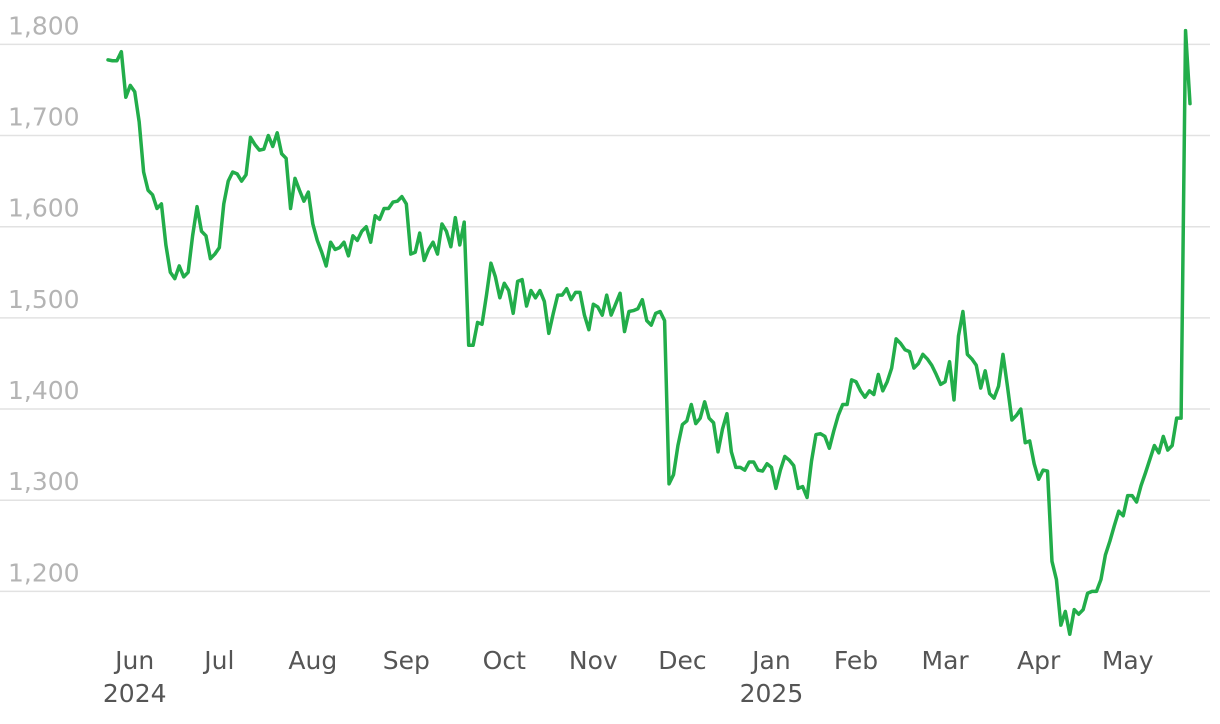 The height and width of the screenshot is (724, 1220). Describe the element at coordinates (945, 660) in the screenshot. I see `x-tick-label: Mar` at that location.